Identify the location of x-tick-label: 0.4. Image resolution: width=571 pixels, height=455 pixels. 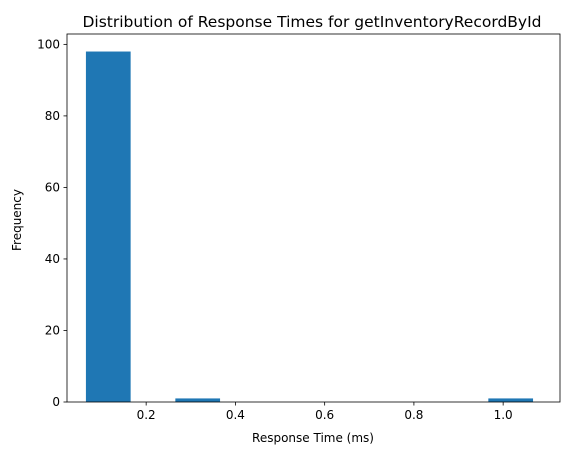
(235, 415).